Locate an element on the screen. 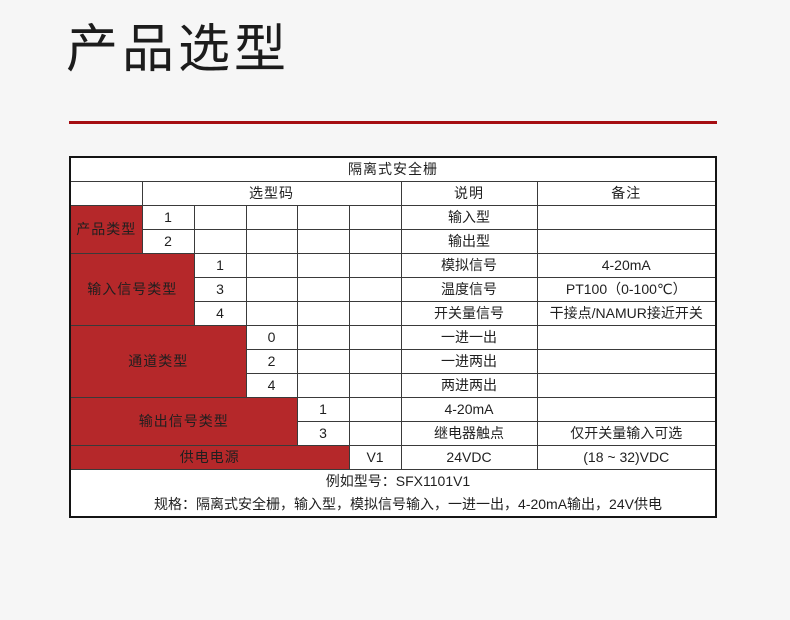  note-cell: PT100（0-100℃） is located at coordinates (626, 289).